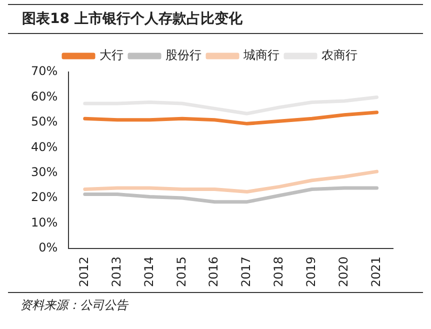 Image resolution: width=431 pixels, height=329 pixels. Describe the element at coordinates (215, 19) in the screenshot. I see `chart-title: 图表18 上市银行个人存款占比变化` at that location.